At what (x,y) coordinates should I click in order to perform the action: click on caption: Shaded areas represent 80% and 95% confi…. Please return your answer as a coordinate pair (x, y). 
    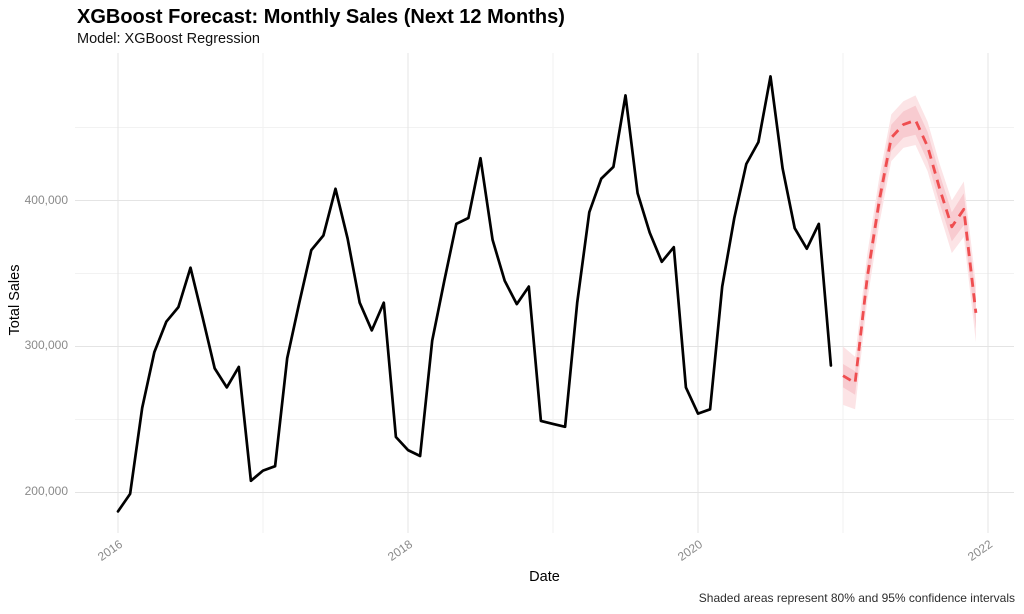
    Looking at the image, I should click on (856, 598).